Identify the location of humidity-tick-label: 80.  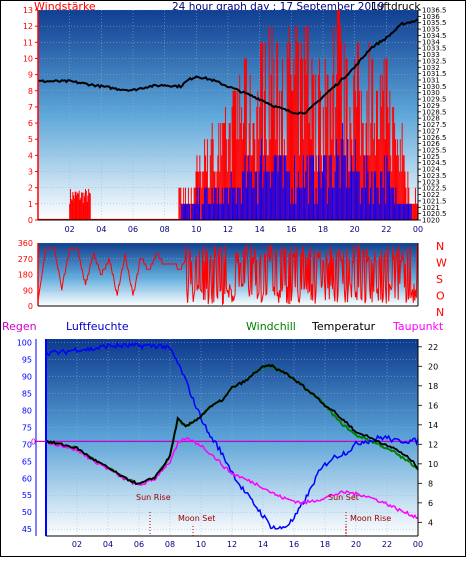
(27, 410).